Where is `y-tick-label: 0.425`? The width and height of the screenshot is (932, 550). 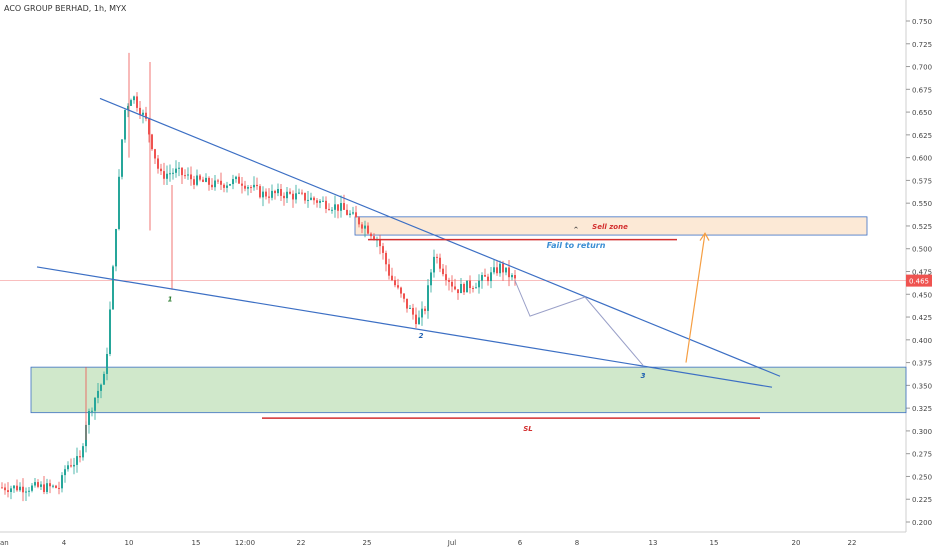 y-tick-label: 0.425 is located at coordinates (922, 318).